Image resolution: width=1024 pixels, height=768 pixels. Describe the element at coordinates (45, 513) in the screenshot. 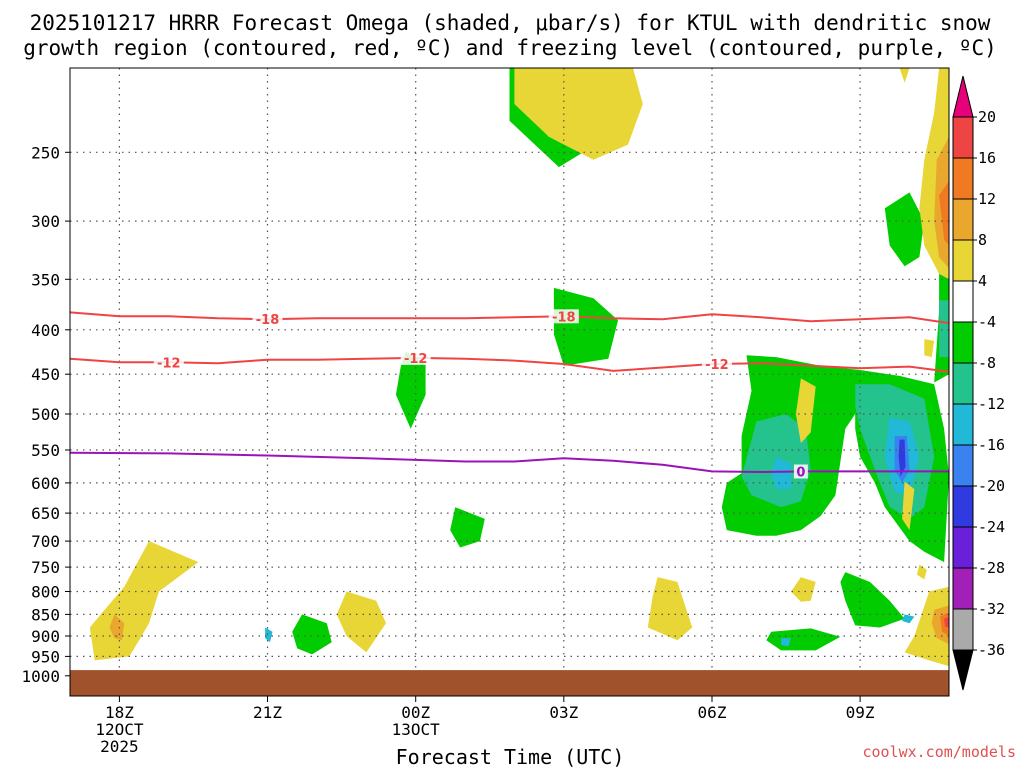

I see `y-tick-label-650: 650` at that location.